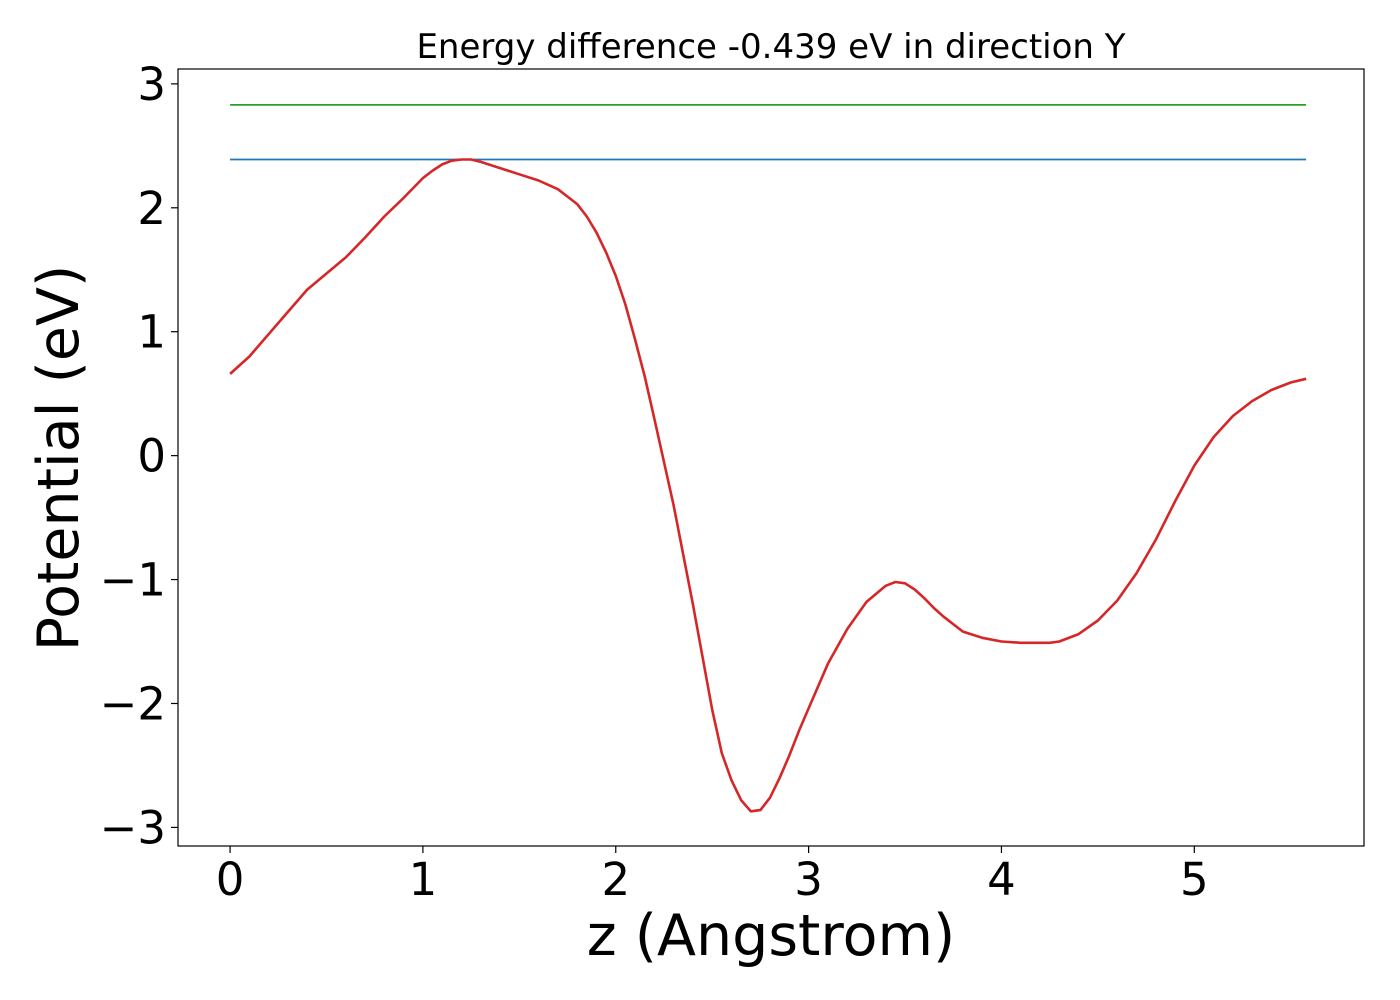  I want to click on x-tick-label: 5, so click(1194, 879).